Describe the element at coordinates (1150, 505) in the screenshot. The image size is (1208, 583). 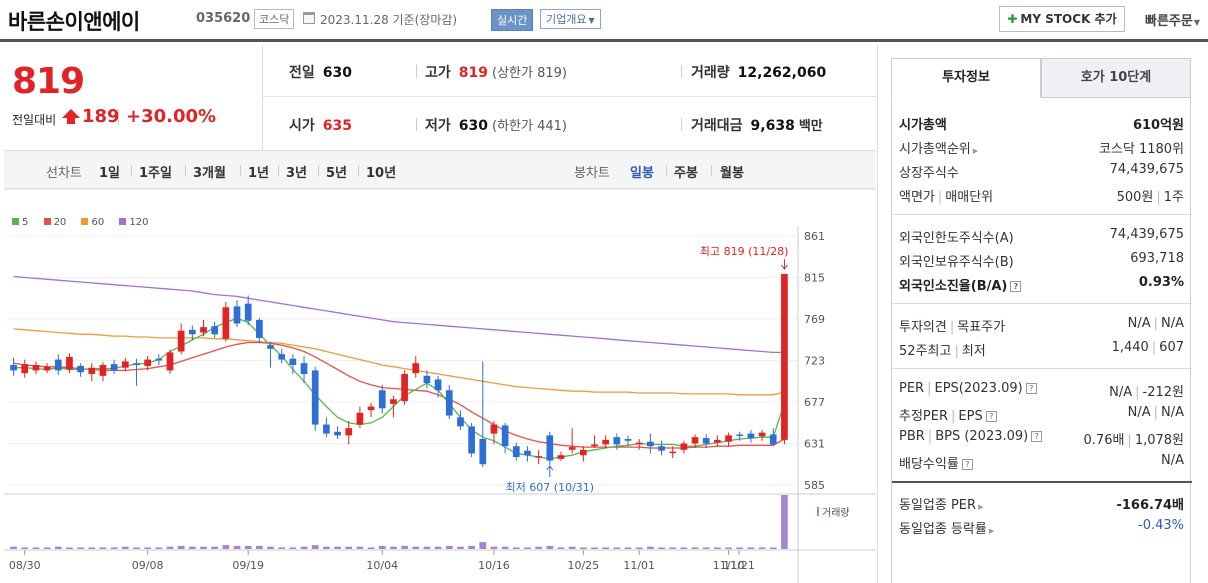
I see `industry-per-value: -166.74배` at that location.